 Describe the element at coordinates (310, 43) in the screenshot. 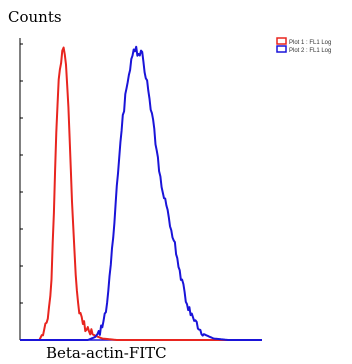

I see `legend-label-plot-1: Plot 1 : FL1 Log` at that location.